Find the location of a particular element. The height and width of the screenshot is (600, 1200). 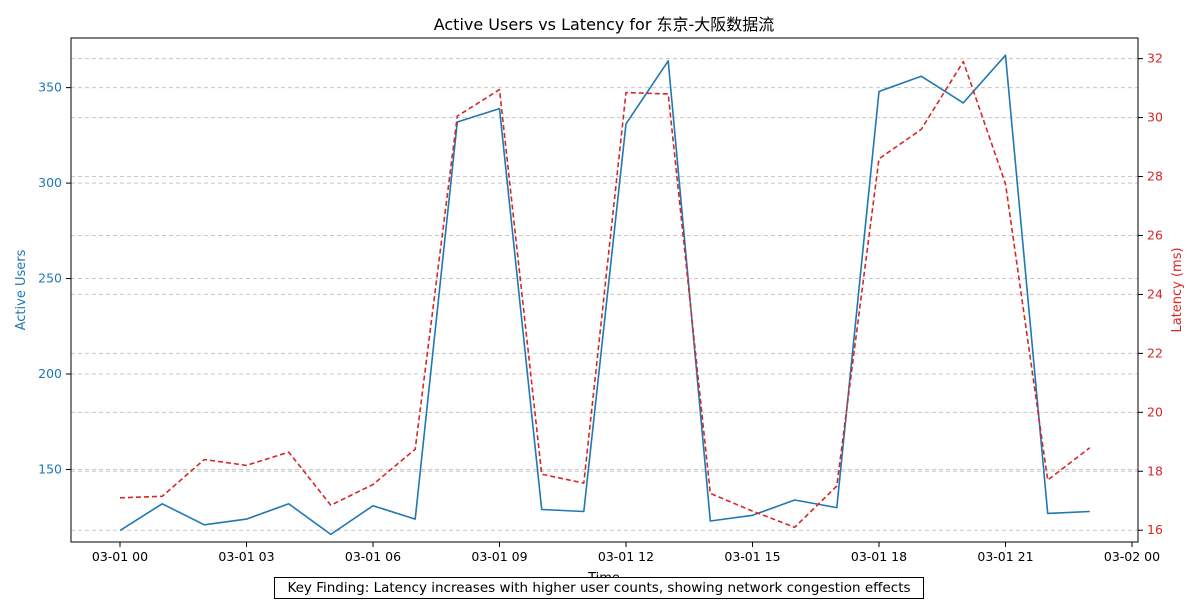

y-right-tick-label: 18 is located at coordinates (1155, 470).